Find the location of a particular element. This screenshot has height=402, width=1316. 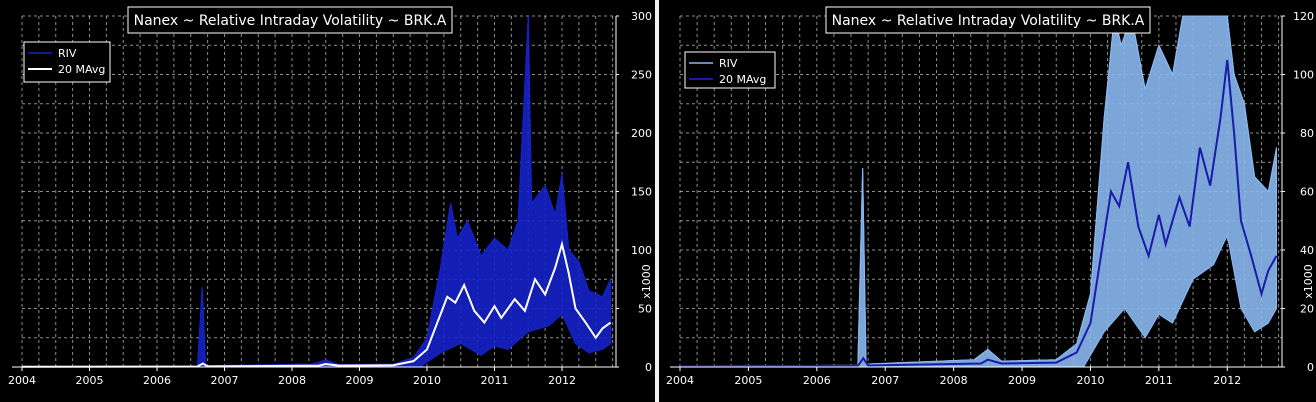

y-tick-label: 20 is located at coordinates (1307, 309).